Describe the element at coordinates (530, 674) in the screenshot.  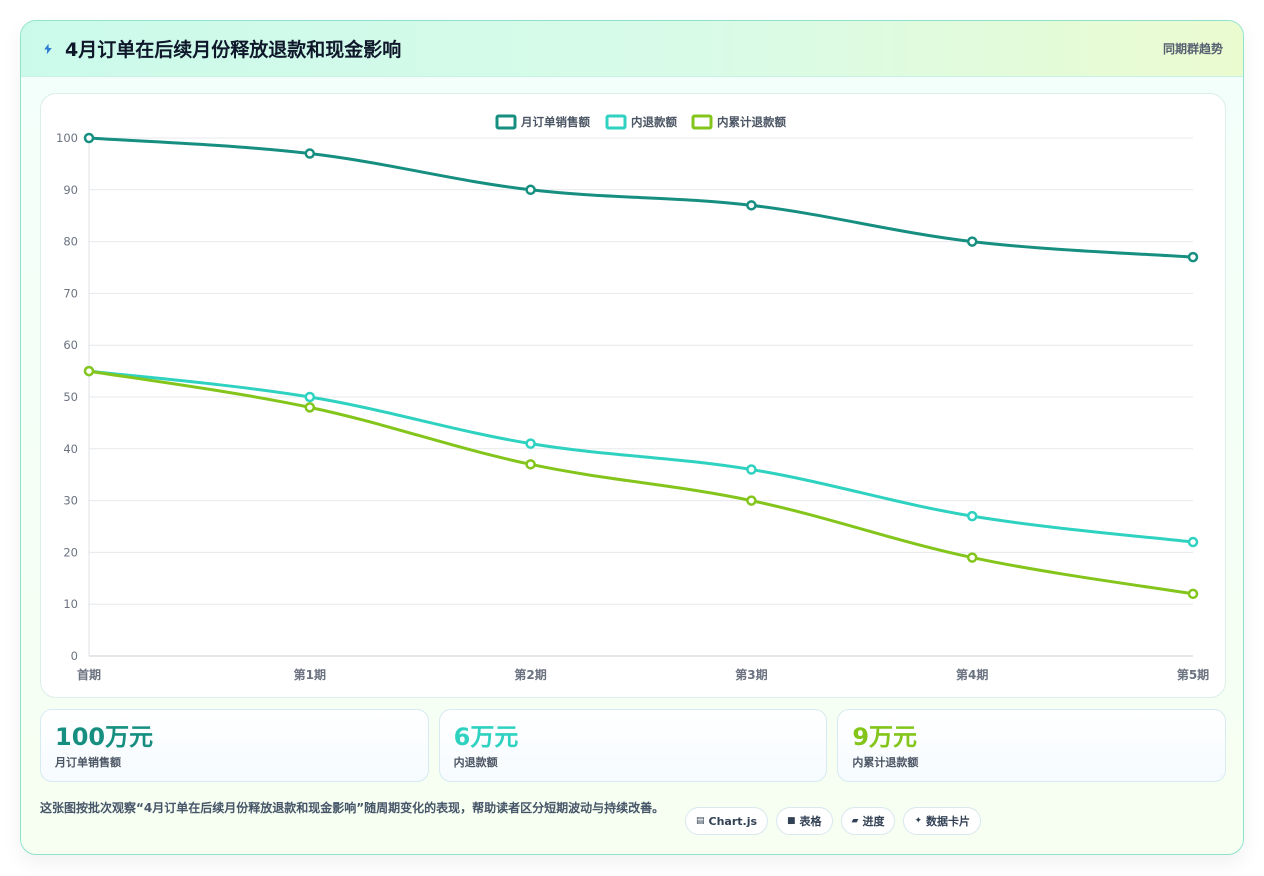
I see `x-tick-label: 第2期` at that location.